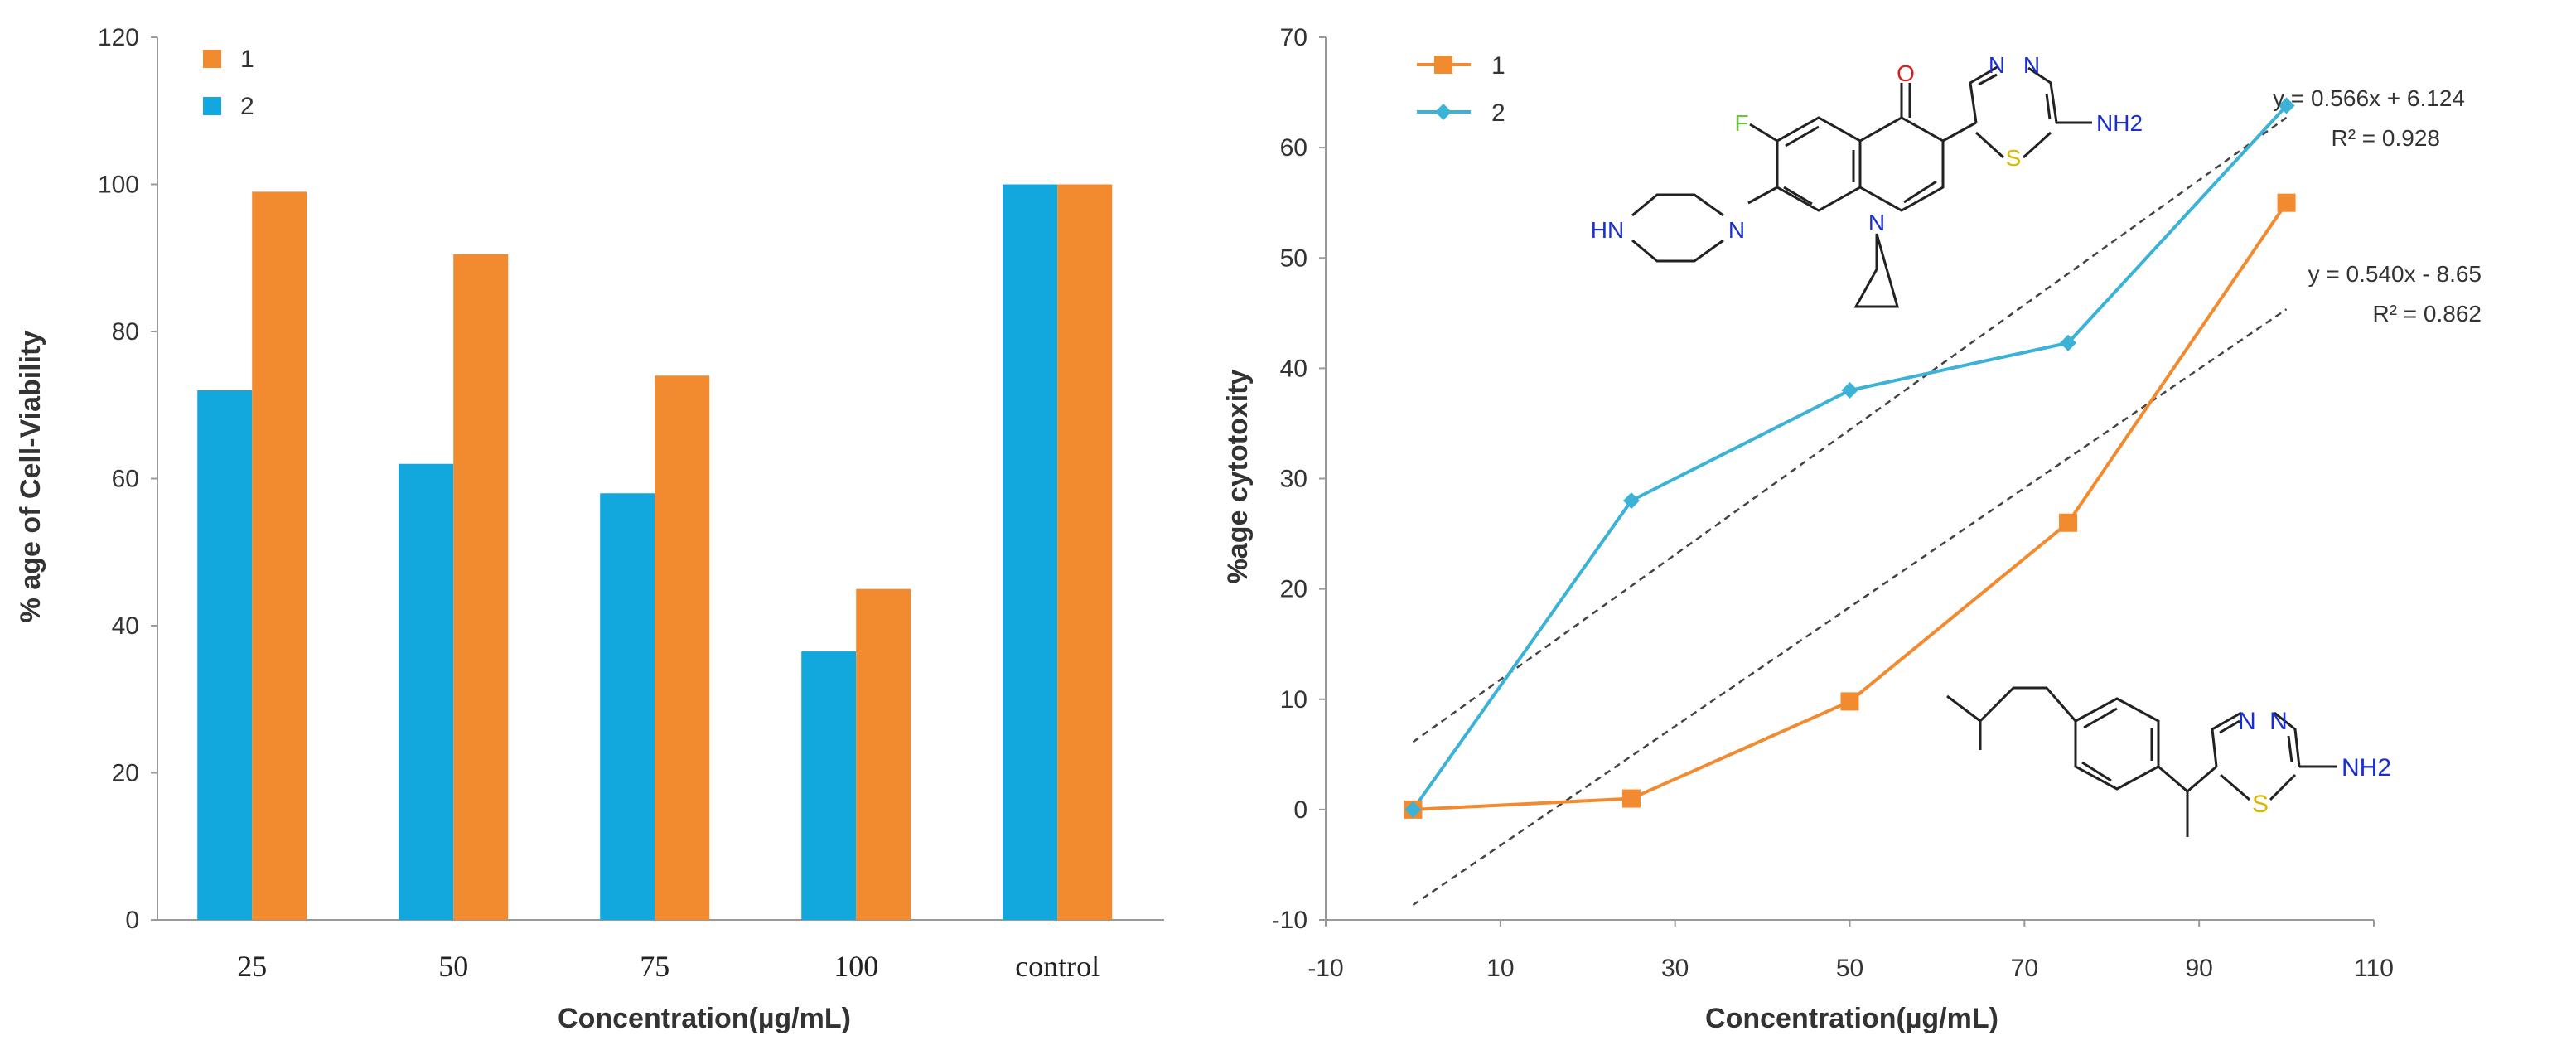  Describe the element at coordinates (1293, 479) in the screenshot. I see `y-tick-label: 30` at that location.